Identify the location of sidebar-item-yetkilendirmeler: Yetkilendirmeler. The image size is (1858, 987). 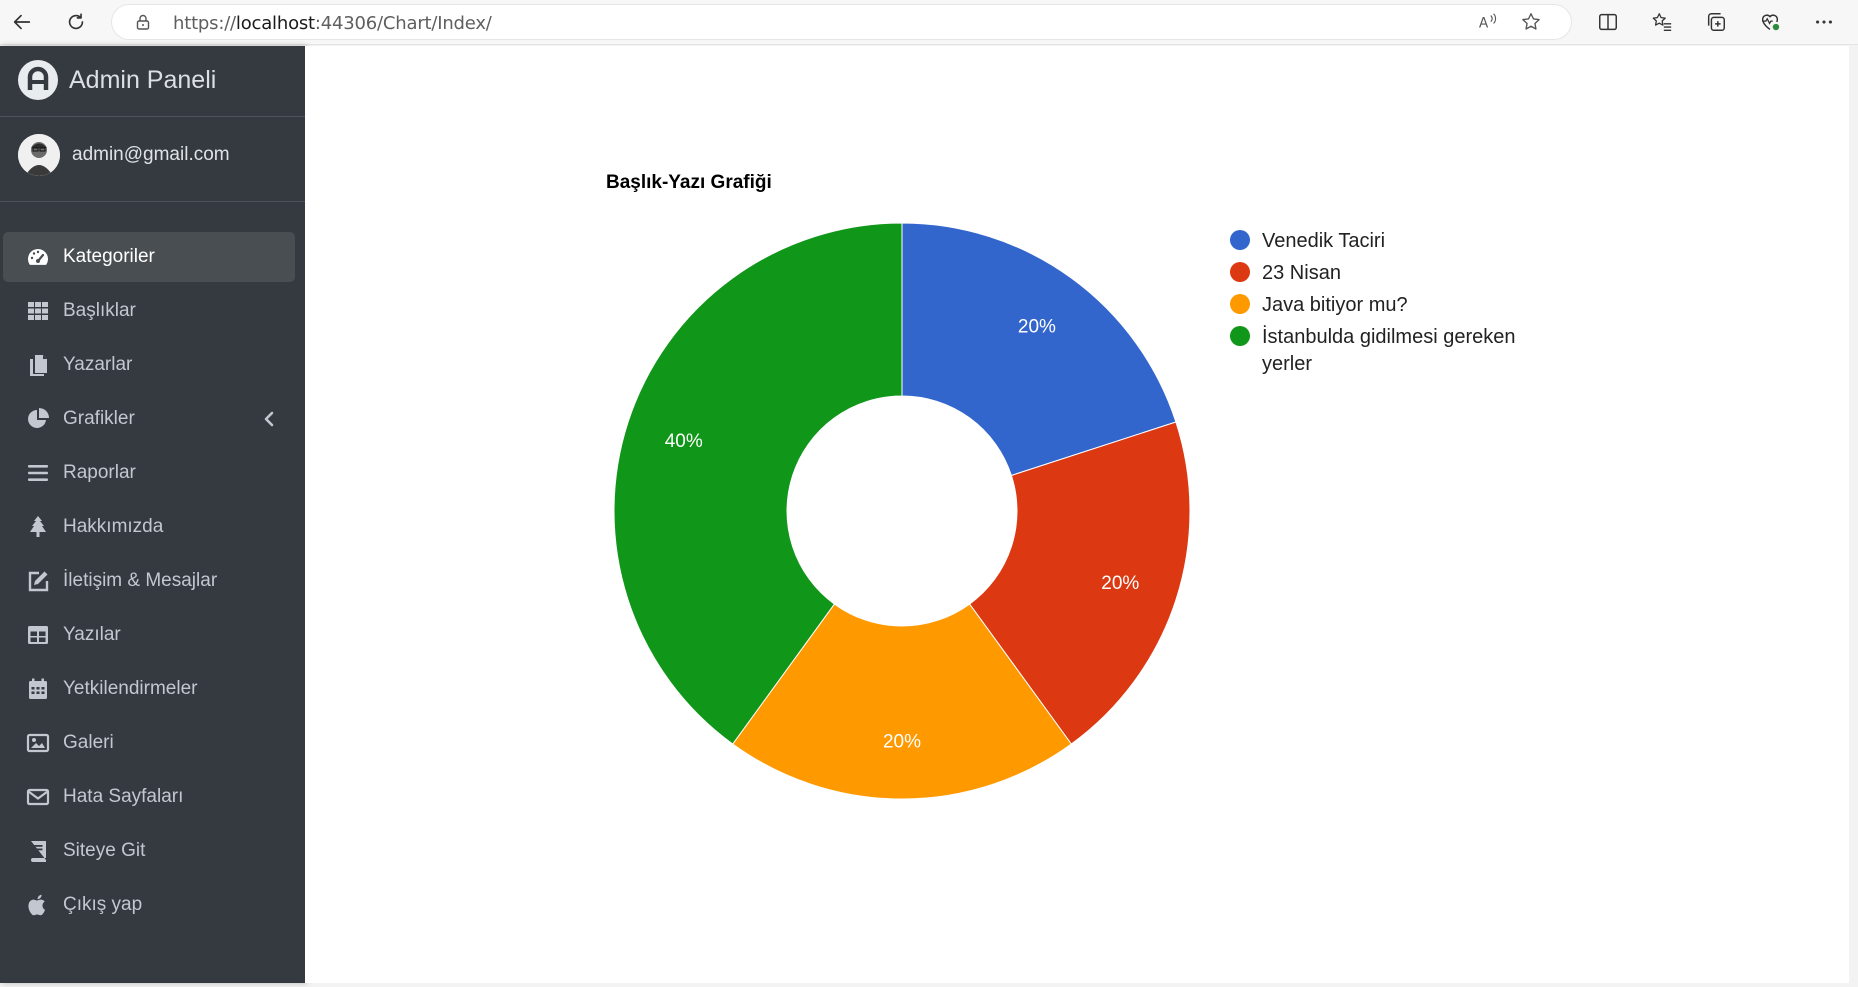
(149, 689).